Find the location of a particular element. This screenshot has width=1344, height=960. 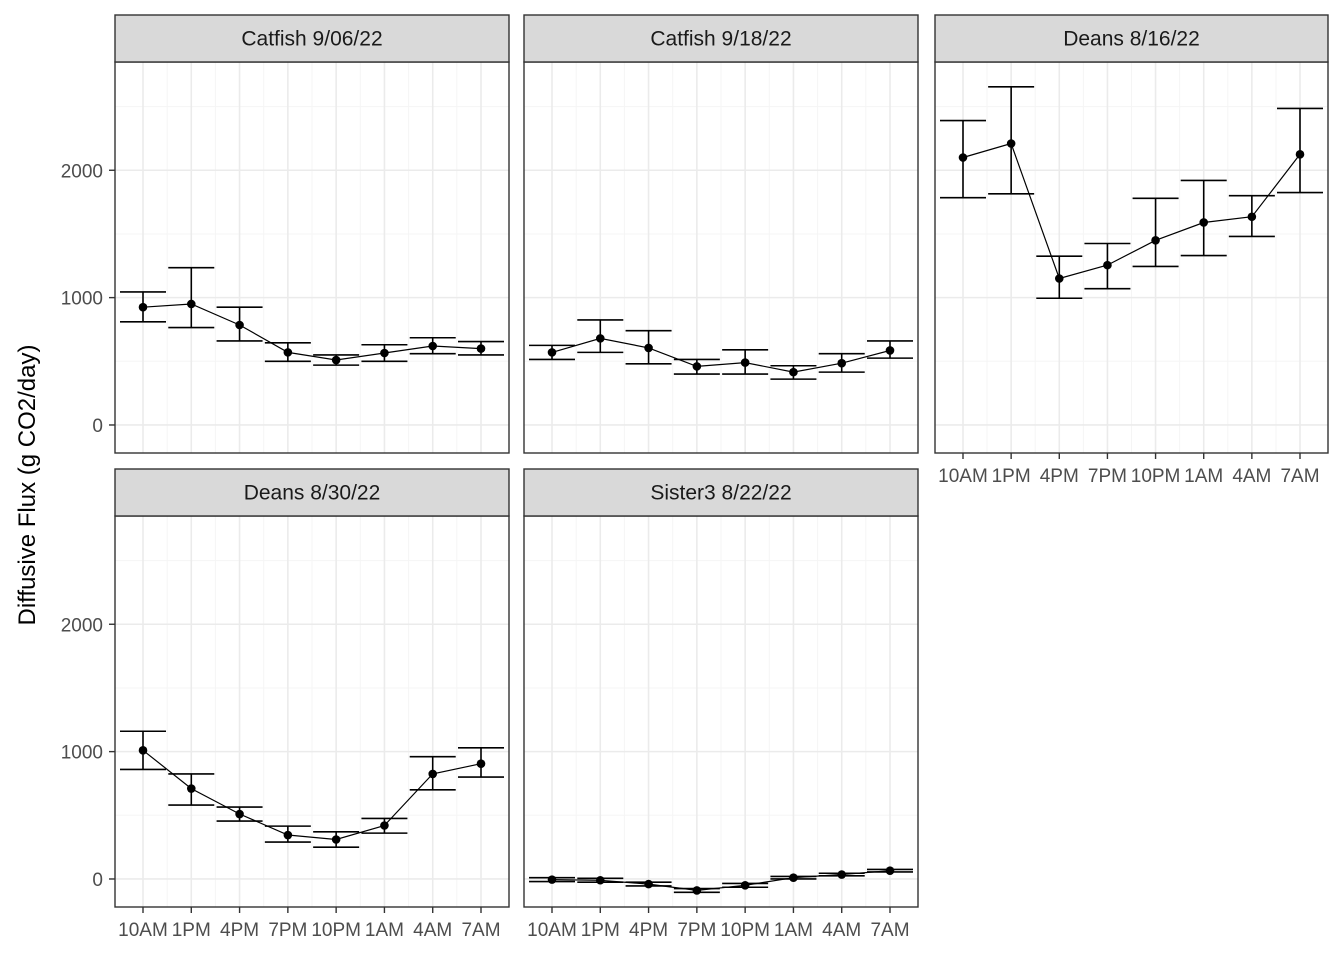

facet-title: Catfish 9/18/22 is located at coordinates (720, 39).